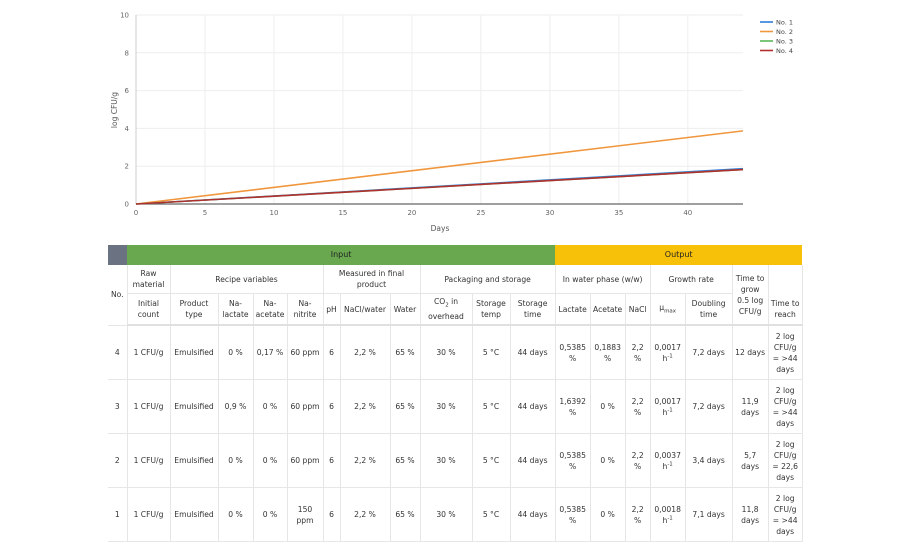 The image size is (900, 550). I want to click on cell-value: 2, so click(117, 460).